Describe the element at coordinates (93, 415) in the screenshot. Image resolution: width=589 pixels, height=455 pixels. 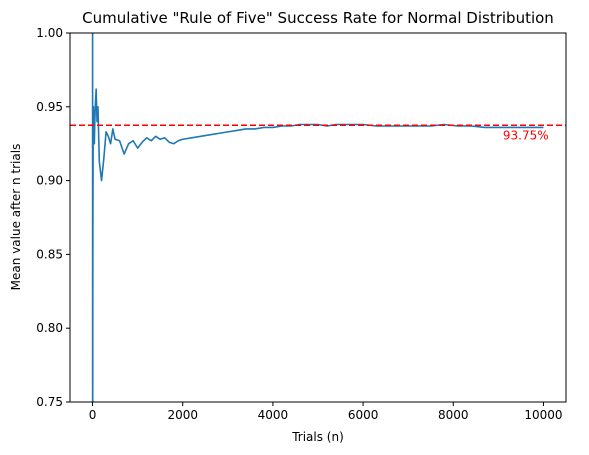
I see `x-tick-label: 0` at that location.